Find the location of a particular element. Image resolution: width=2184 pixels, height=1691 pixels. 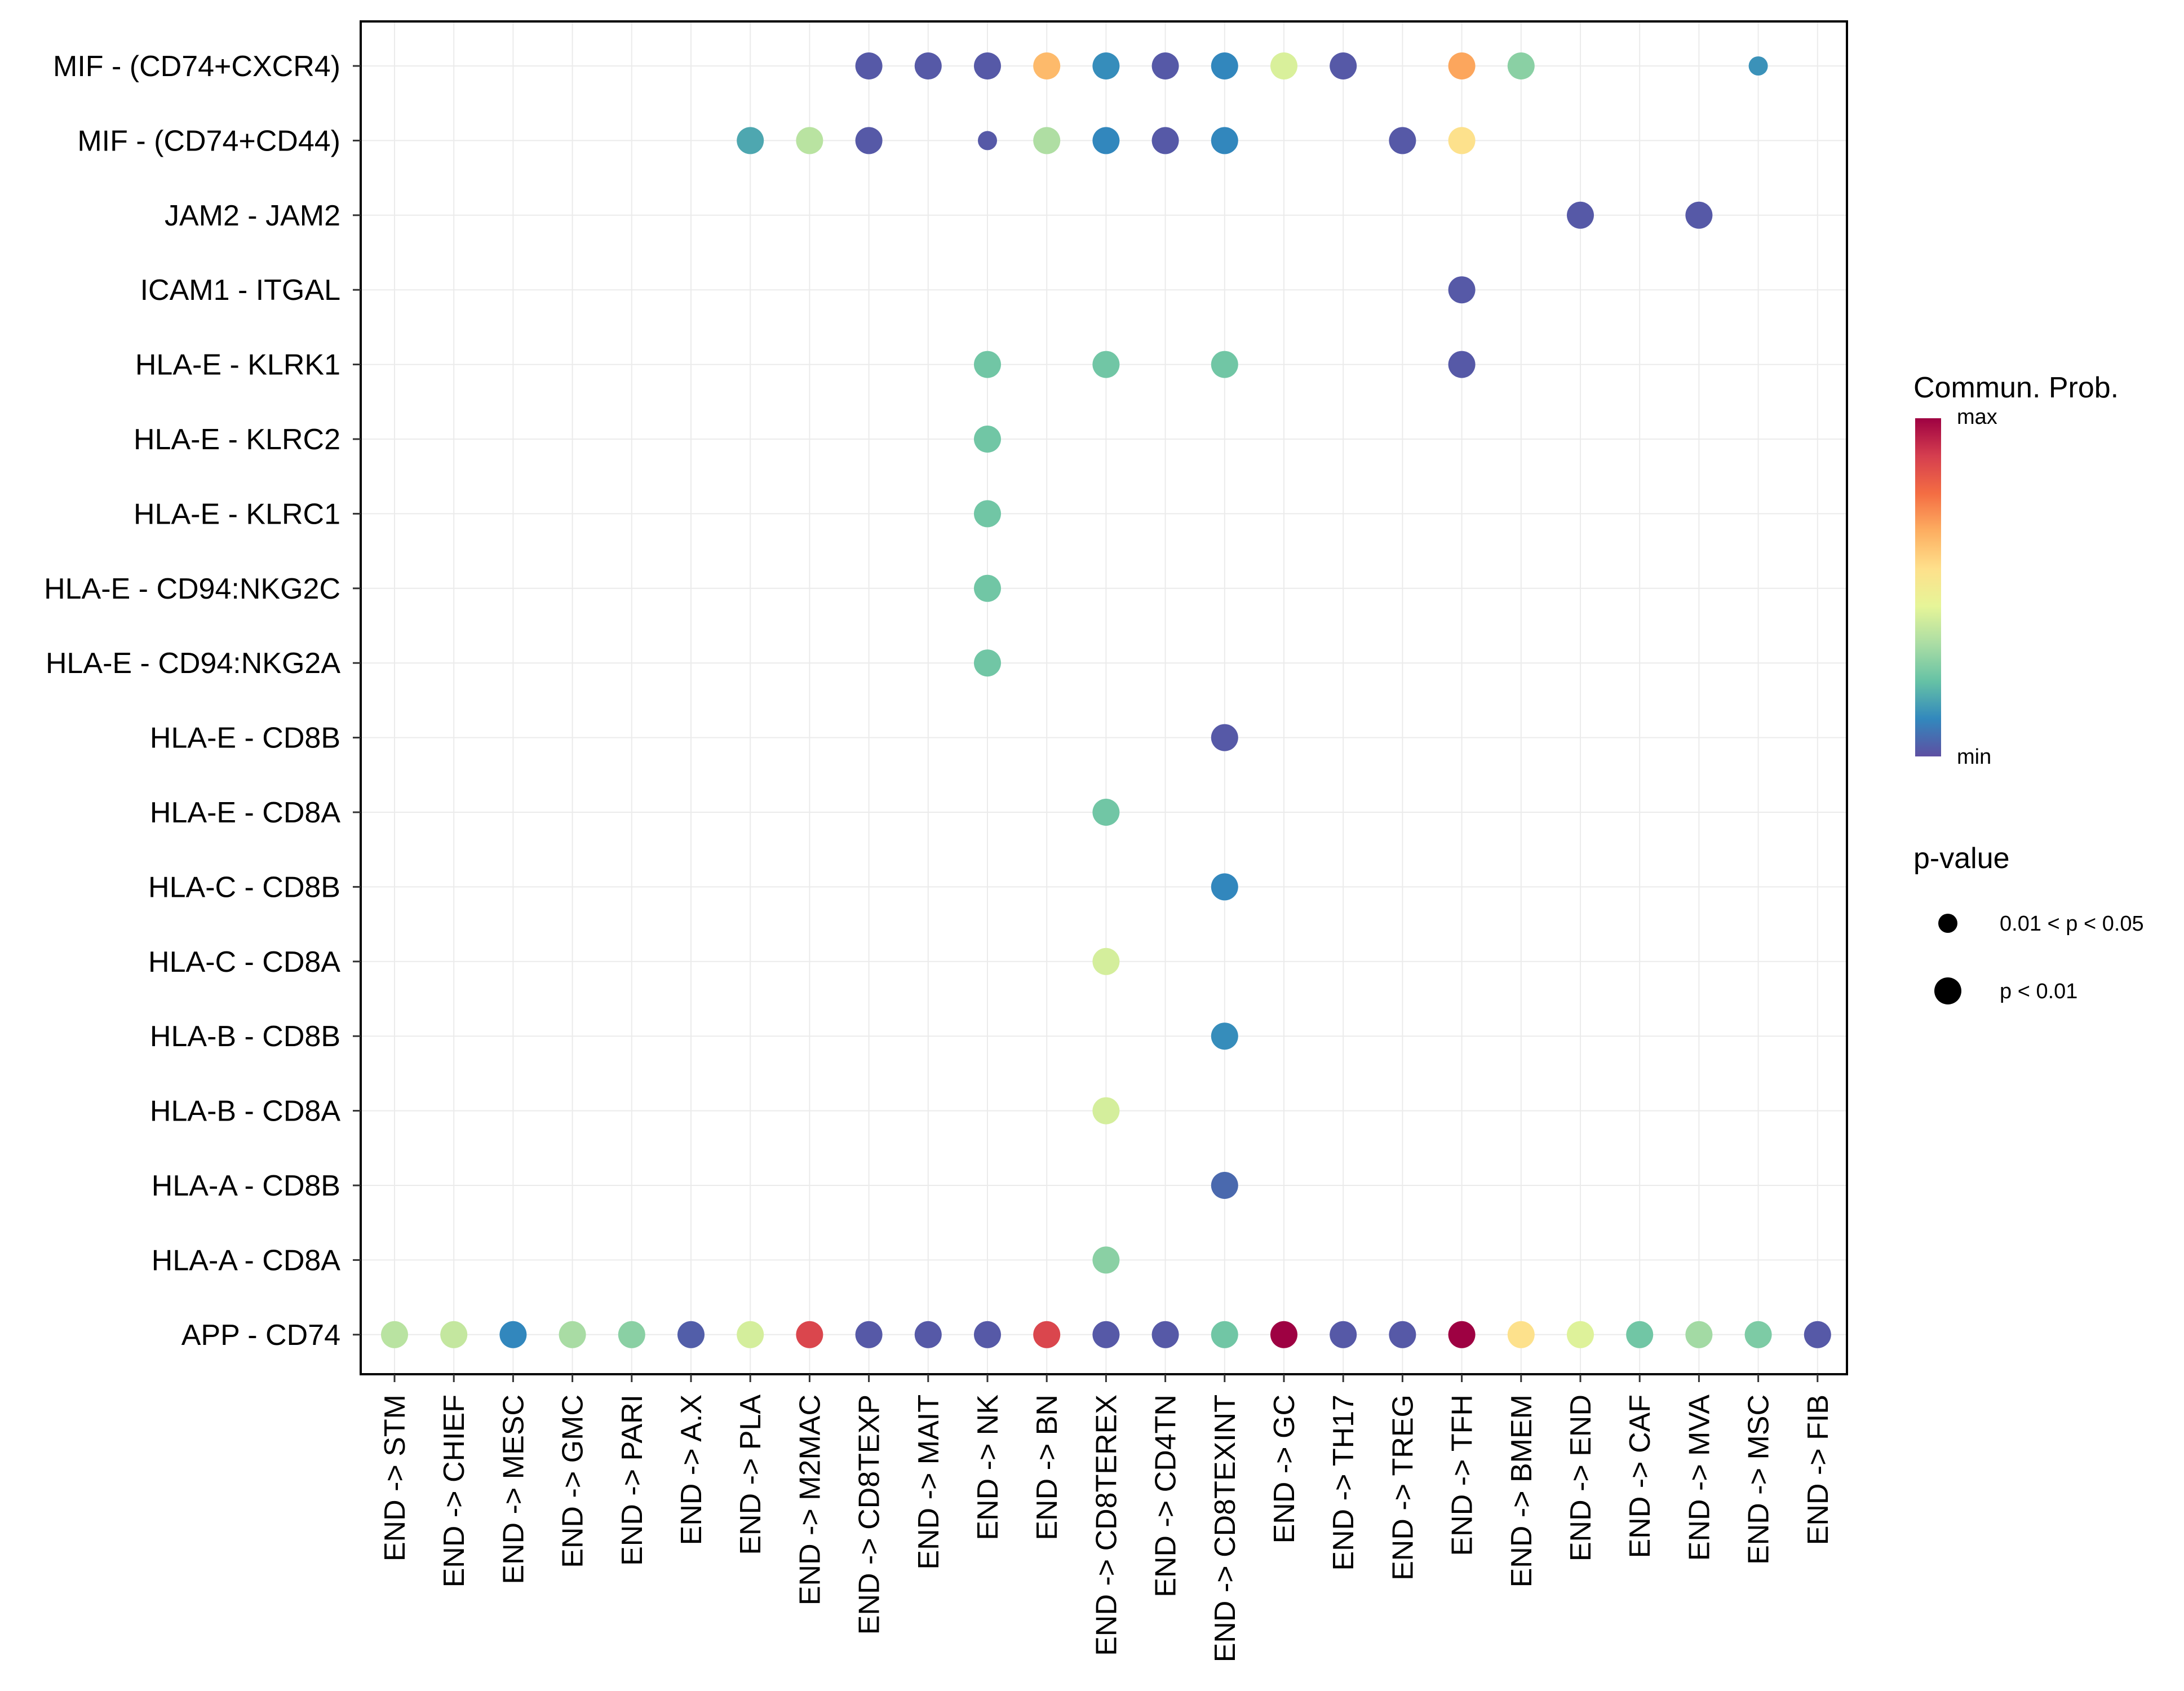

x-tick-label: END -> PLA is located at coordinates (750, 1475).